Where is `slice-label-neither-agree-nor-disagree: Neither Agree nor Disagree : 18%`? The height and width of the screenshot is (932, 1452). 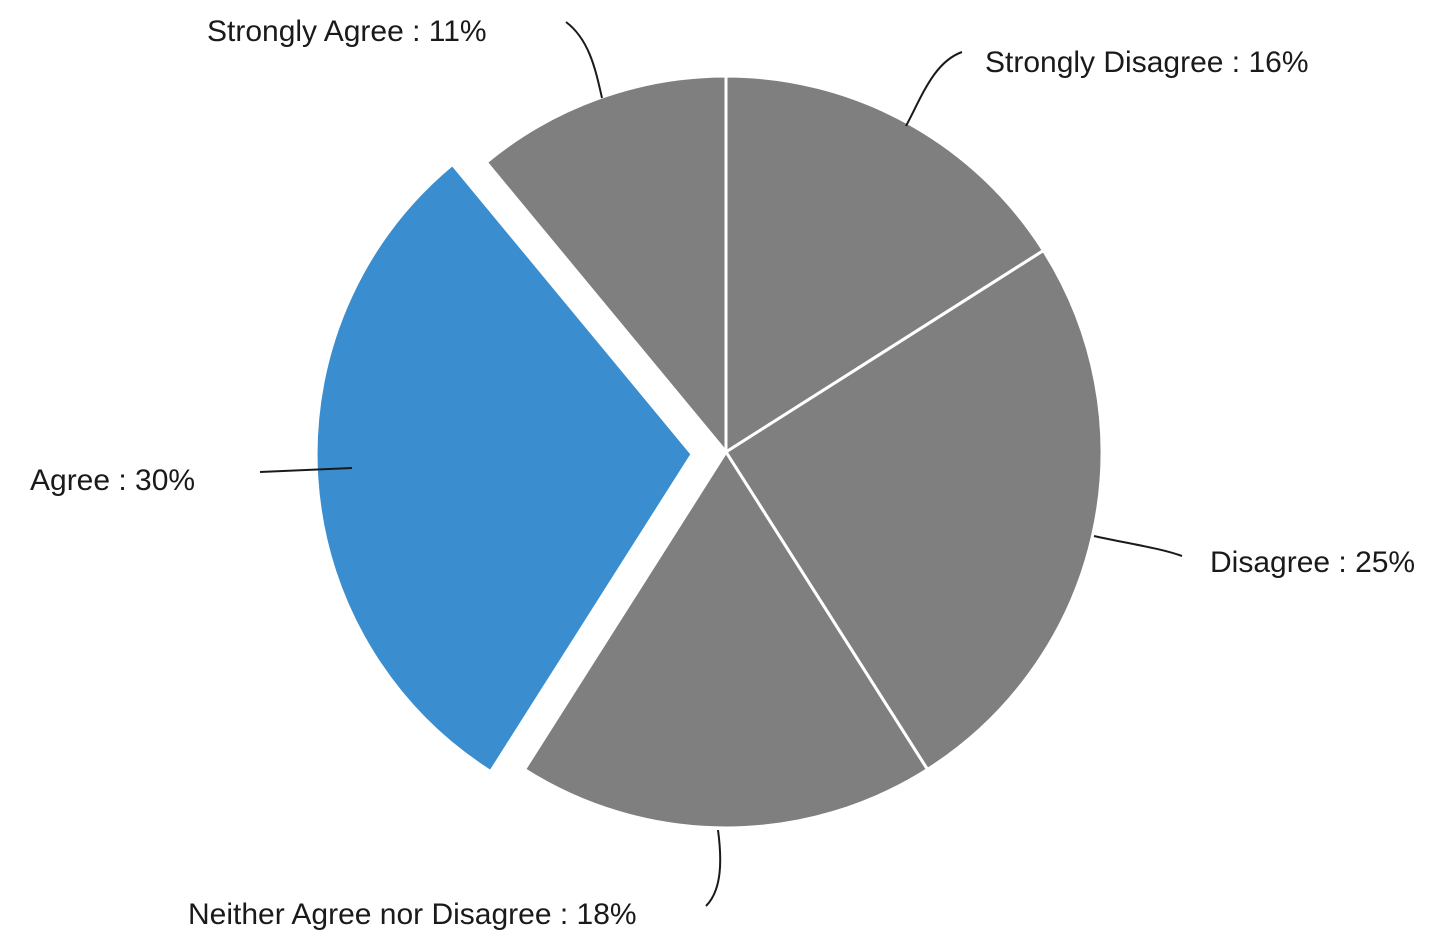 slice-label-neither-agree-nor-disagree: Neither Agree nor Disagree : 18% is located at coordinates (412, 914).